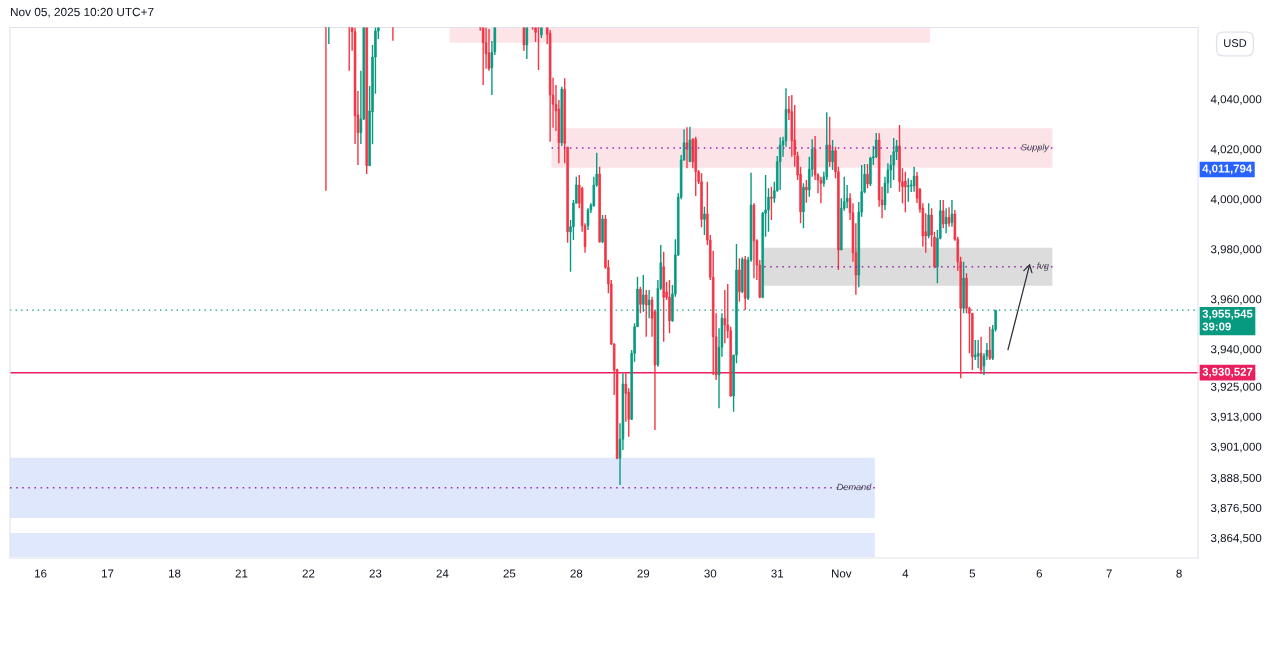 The height and width of the screenshot is (646, 1281). What do you see at coordinates (241, 573) in the screenshot?
I see `x-tick-label: 21` at bounding box center [241, 573].